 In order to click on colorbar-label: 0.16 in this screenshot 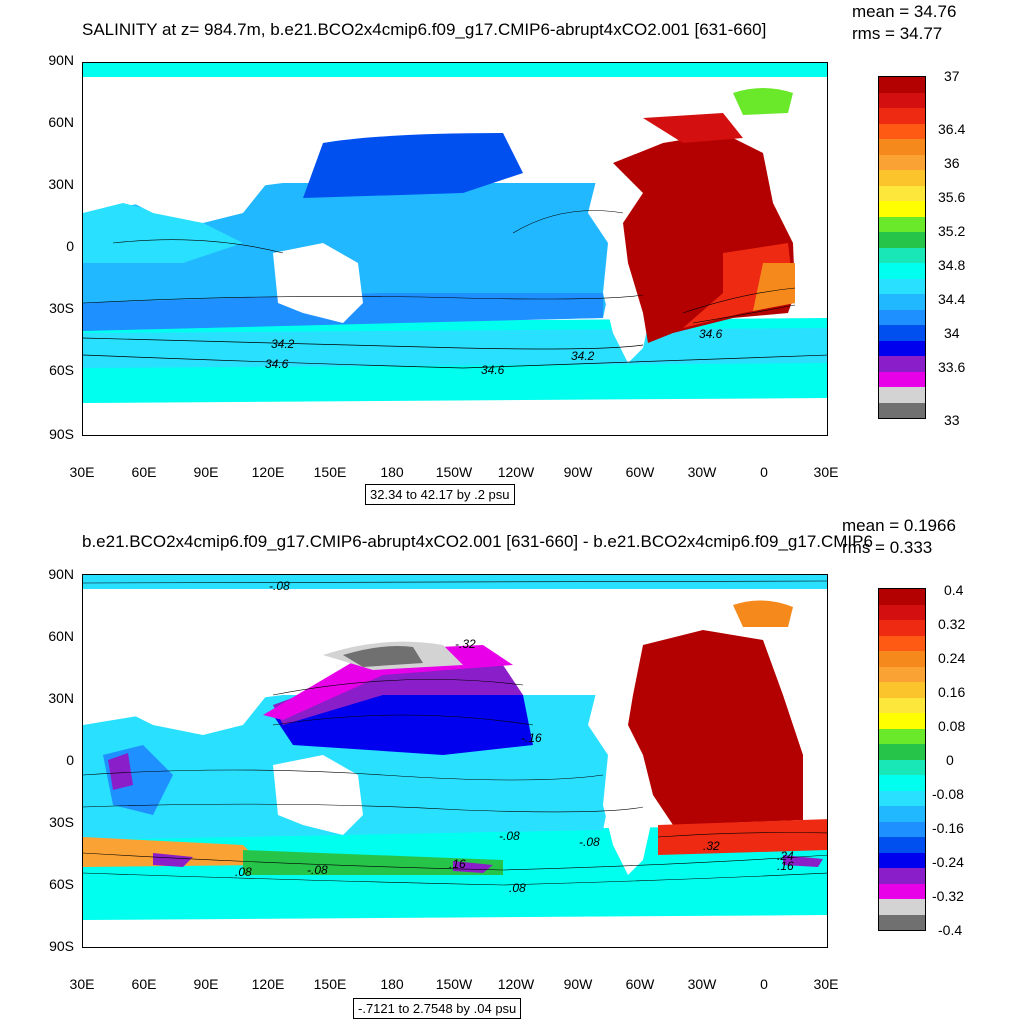, I will do `click(952, 692)`.